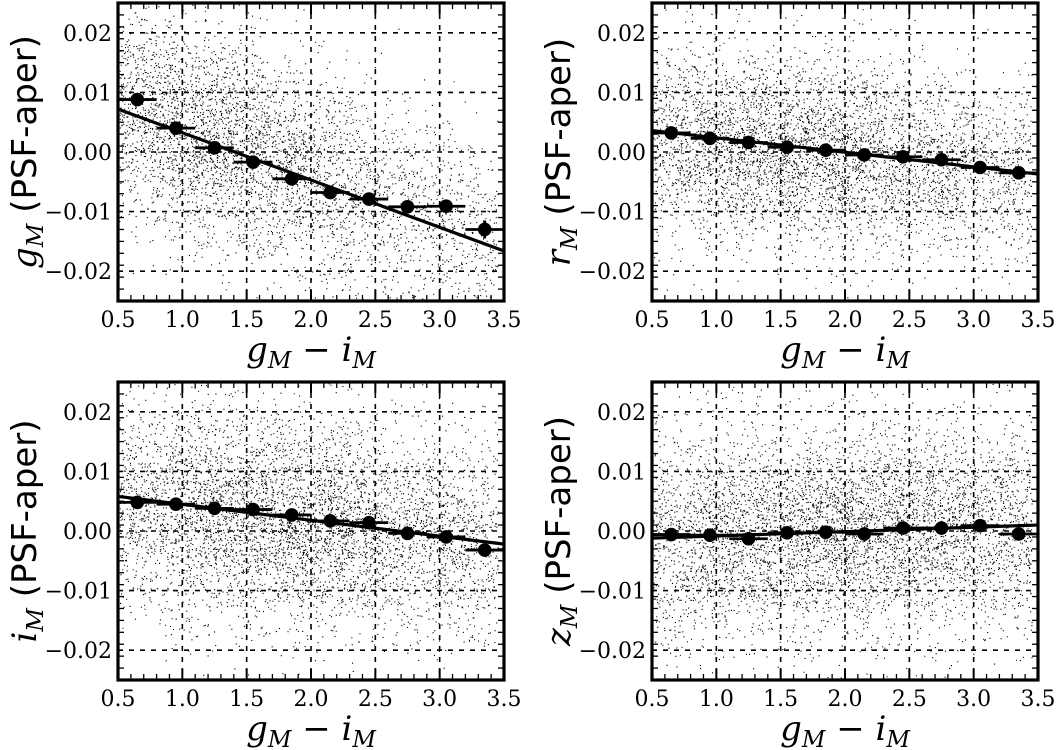 This screenshot has width=1061, height=750. What do you see at coordinates (791, 350) in the screenshot?
I see `x-axis-label-var1: g` at bounding box center [791, 350].